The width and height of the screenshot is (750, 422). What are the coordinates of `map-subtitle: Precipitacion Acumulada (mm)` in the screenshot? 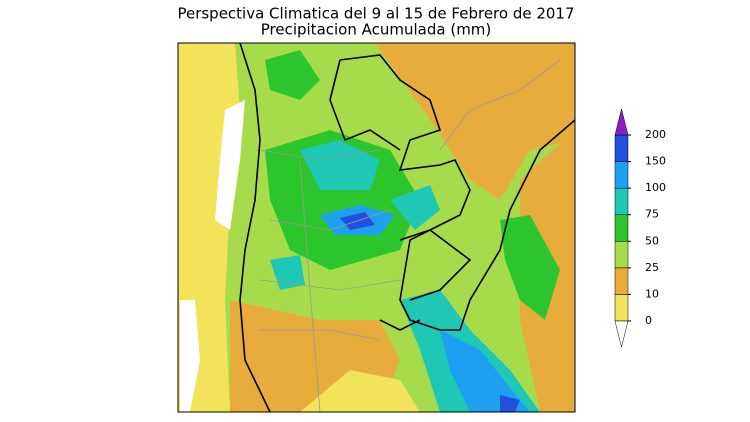 It's located at (376, 30).